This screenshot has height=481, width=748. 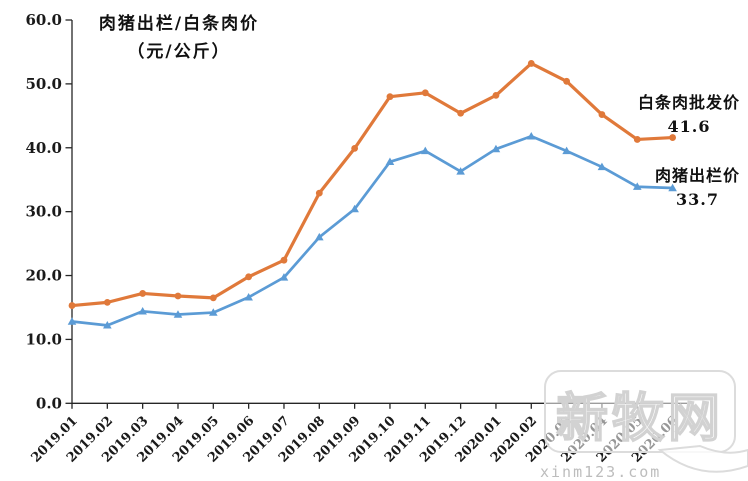 What do you see at coordinates (43, 20) in the screenshot?
I see `y-tick-label: 60.0` at bounding box center [43, 20].